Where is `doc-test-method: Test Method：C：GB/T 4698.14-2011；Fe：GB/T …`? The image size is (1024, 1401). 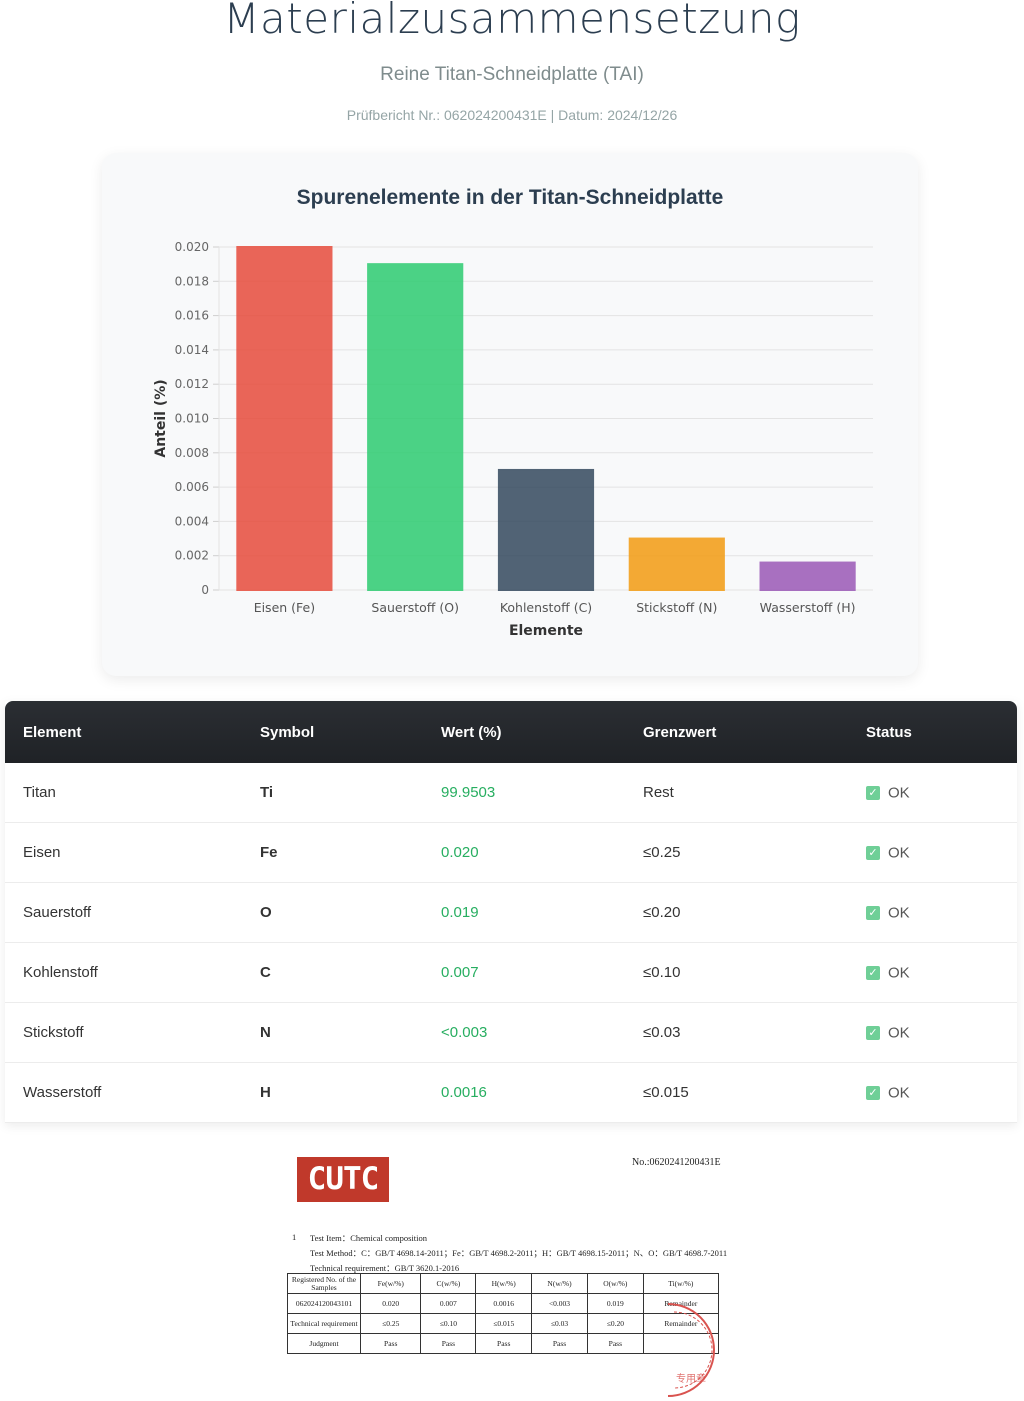 doc-test-method: Test Method：C：GB/T 4698.14-2011；Fe：GB/T … is located at coordinates (519, 1253).